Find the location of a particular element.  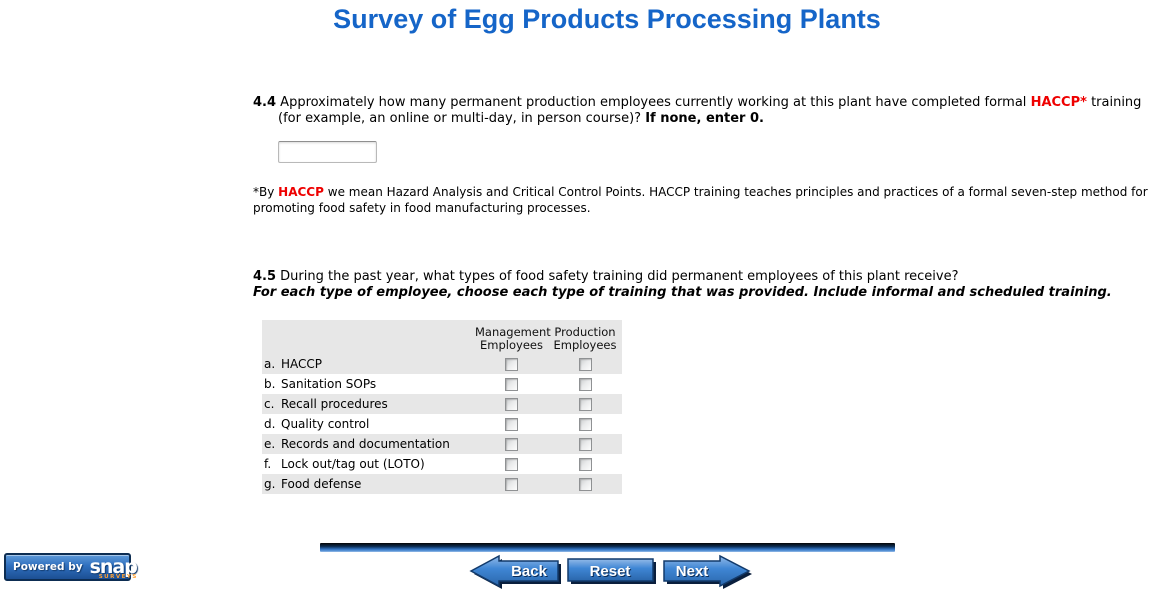

column-header-production: Production Employees is located at coordinates (585, 338).